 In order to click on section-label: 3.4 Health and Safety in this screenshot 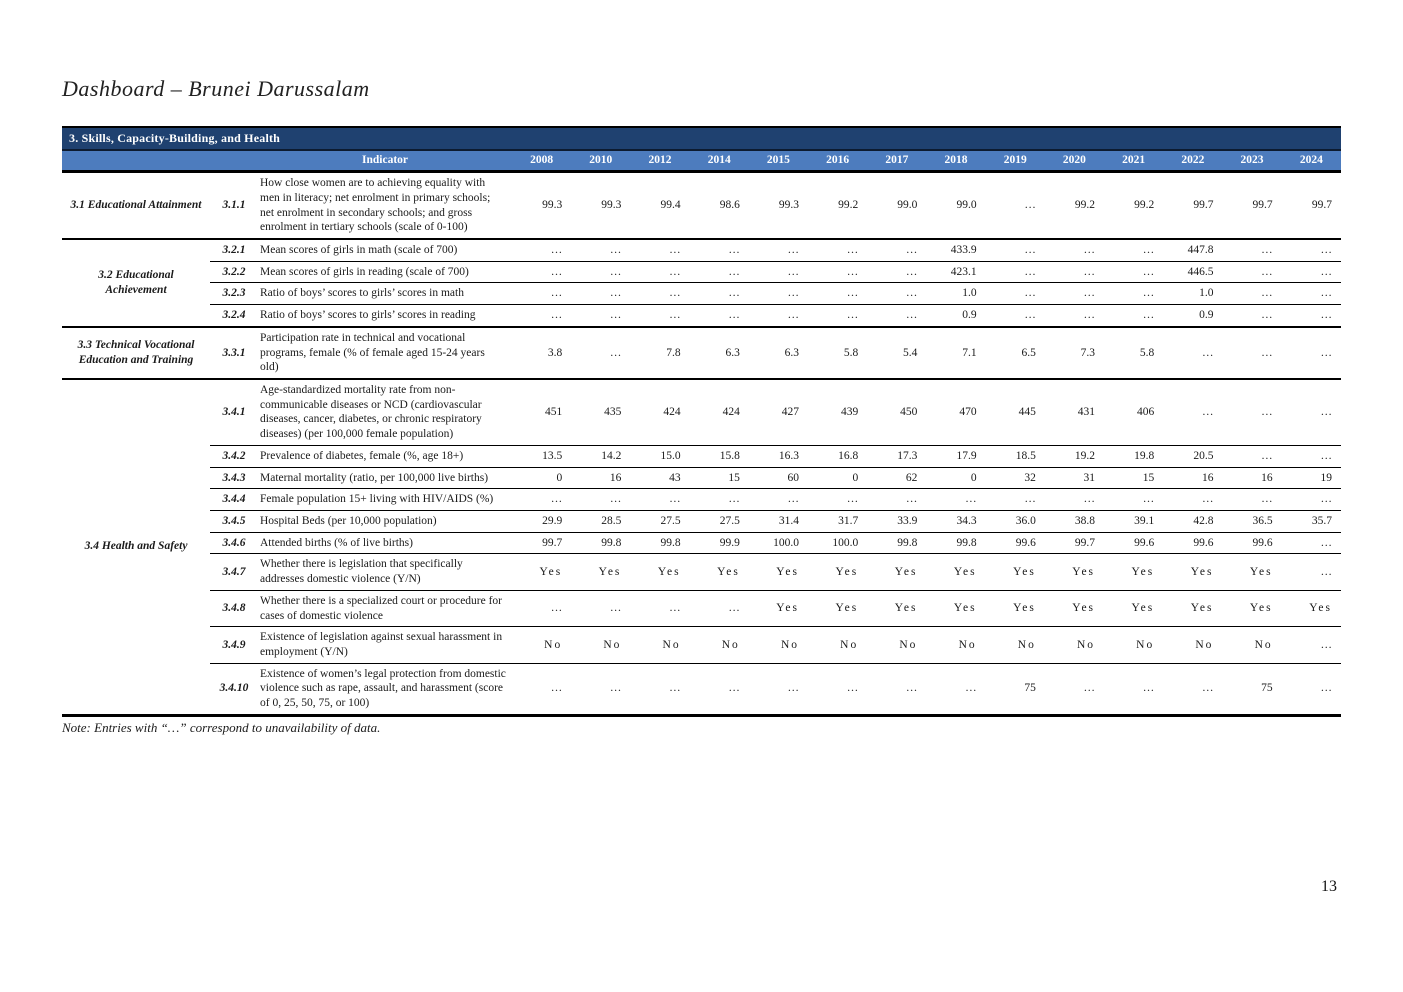, I will do `click(136, 546)`.